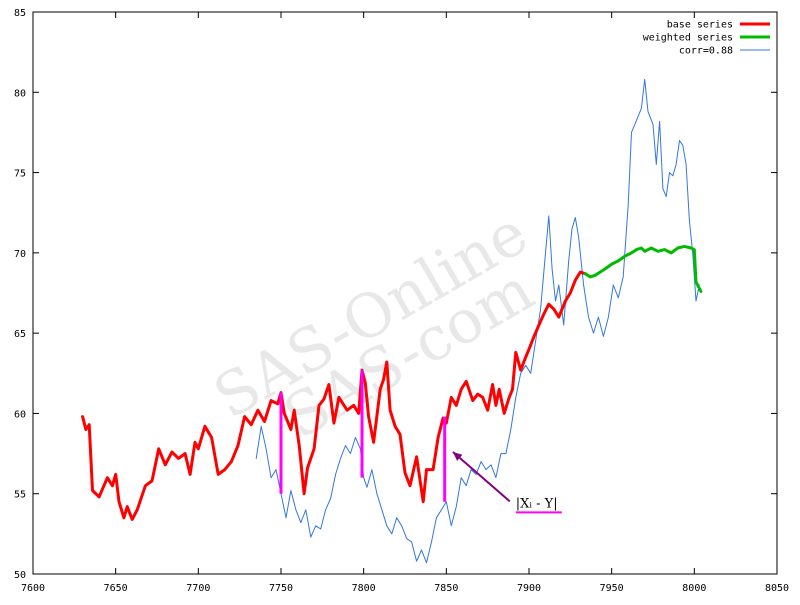  What do you see at coordinates (20, 93) in the screenshot?
I see `y-tick-label: 80` at bounding box center [20, 93].